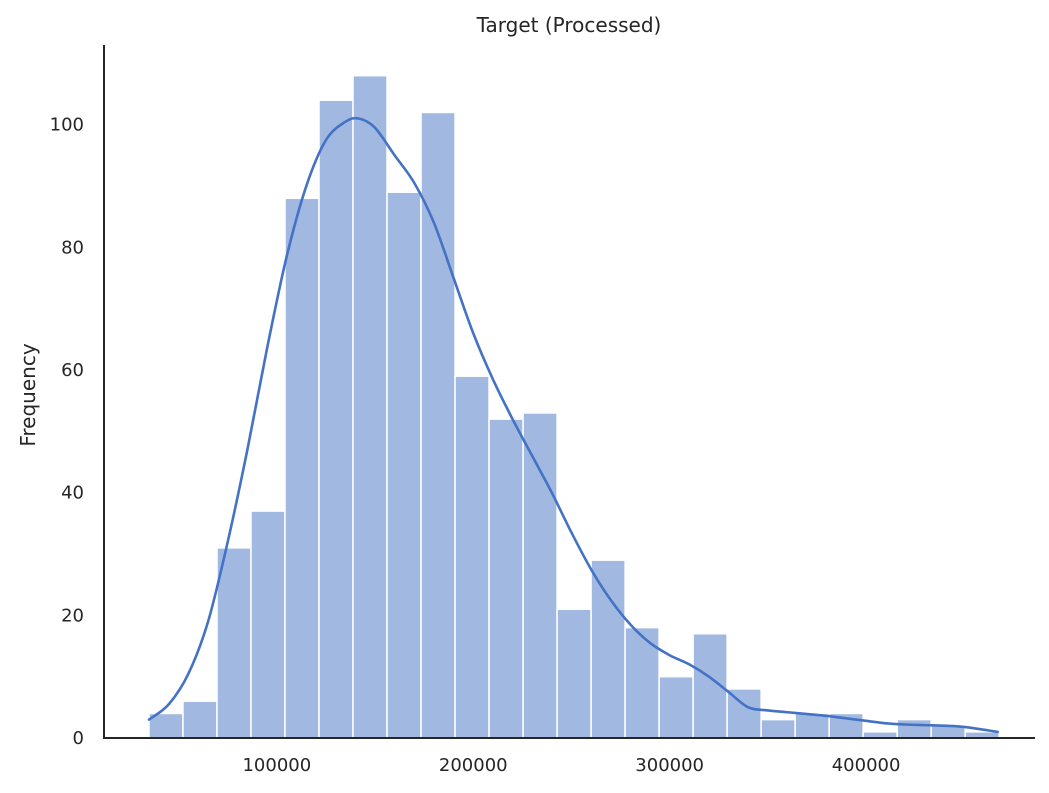 The image size is (1049, 793). What do you see at coordinates (866, 765) in the screenshot?
I see `x-tick-label: 400000` at bounding box center [866, 765].